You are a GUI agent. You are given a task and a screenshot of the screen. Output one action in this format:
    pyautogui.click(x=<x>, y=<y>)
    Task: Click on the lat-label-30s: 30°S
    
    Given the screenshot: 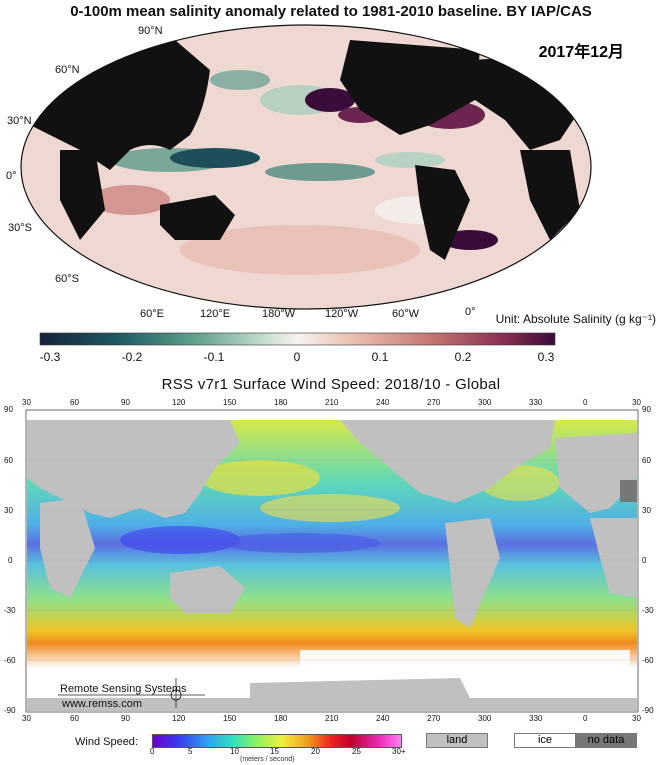 What is the action you would take?
    pyautogui.click(x=20, y=228)
    